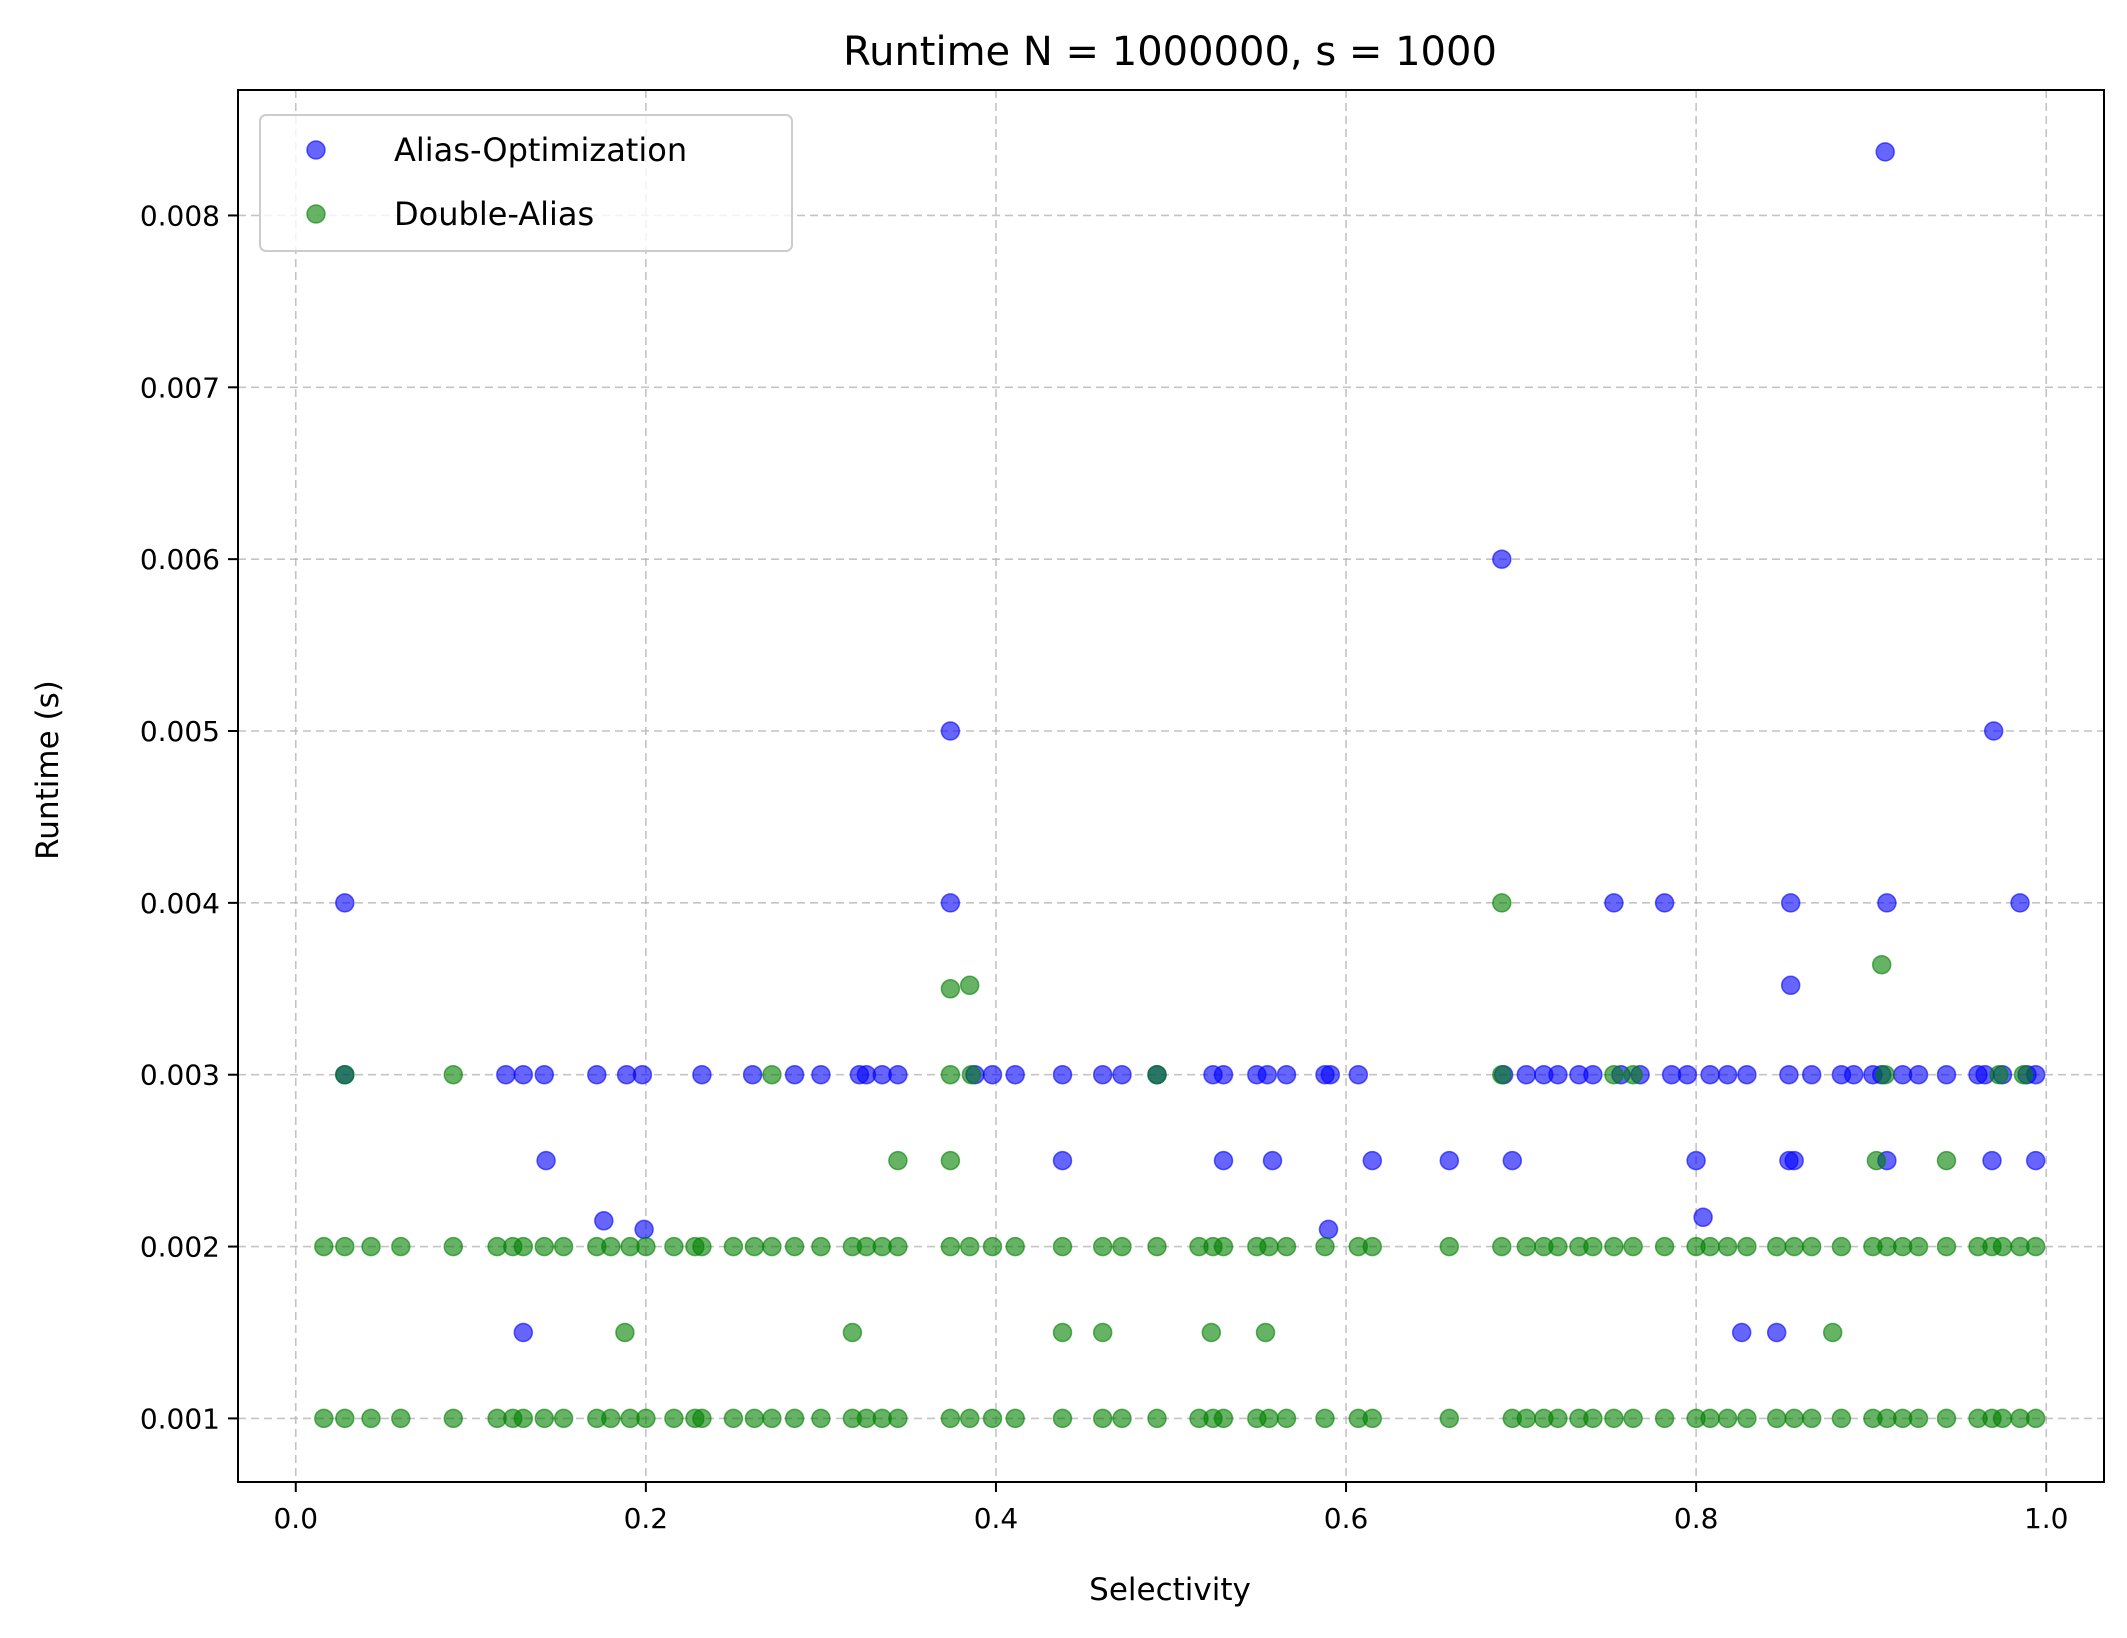 The width and height of the screenshot is (2127, 1638). I want to click on legend-marker-double-alias, so click(316, 214).